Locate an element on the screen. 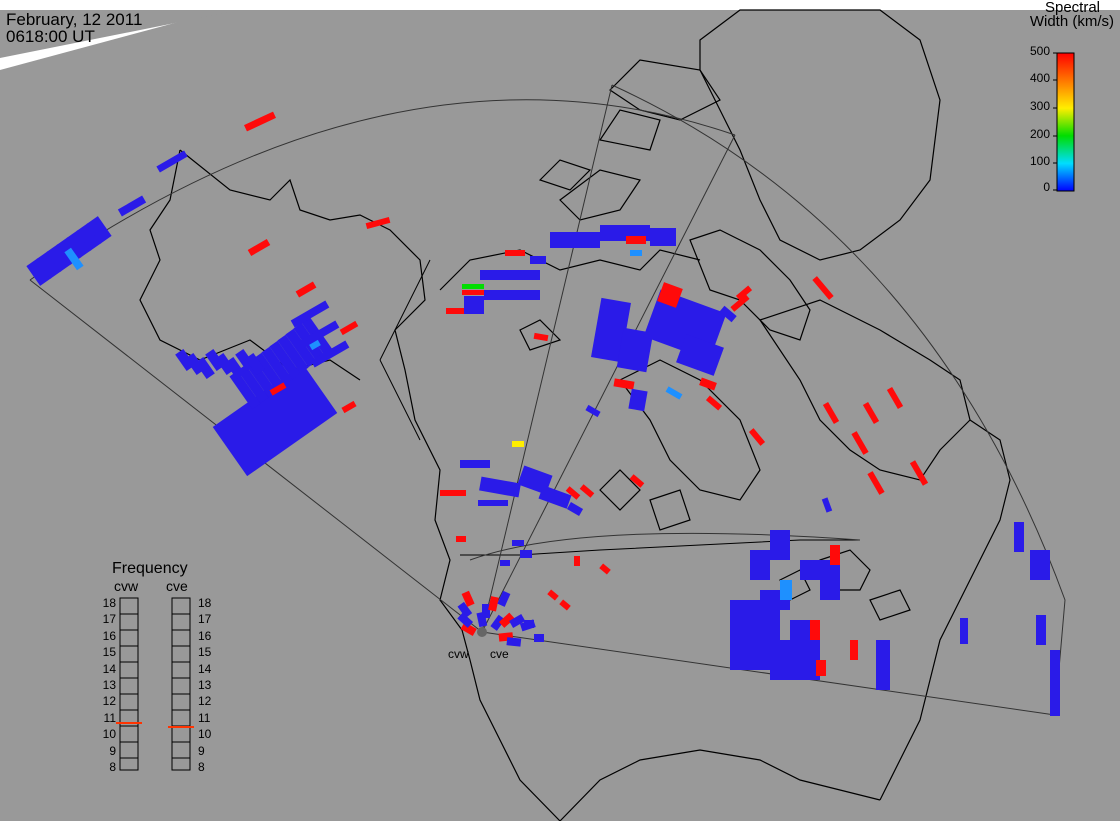  map-top-border is located at coordinates (560, 5).